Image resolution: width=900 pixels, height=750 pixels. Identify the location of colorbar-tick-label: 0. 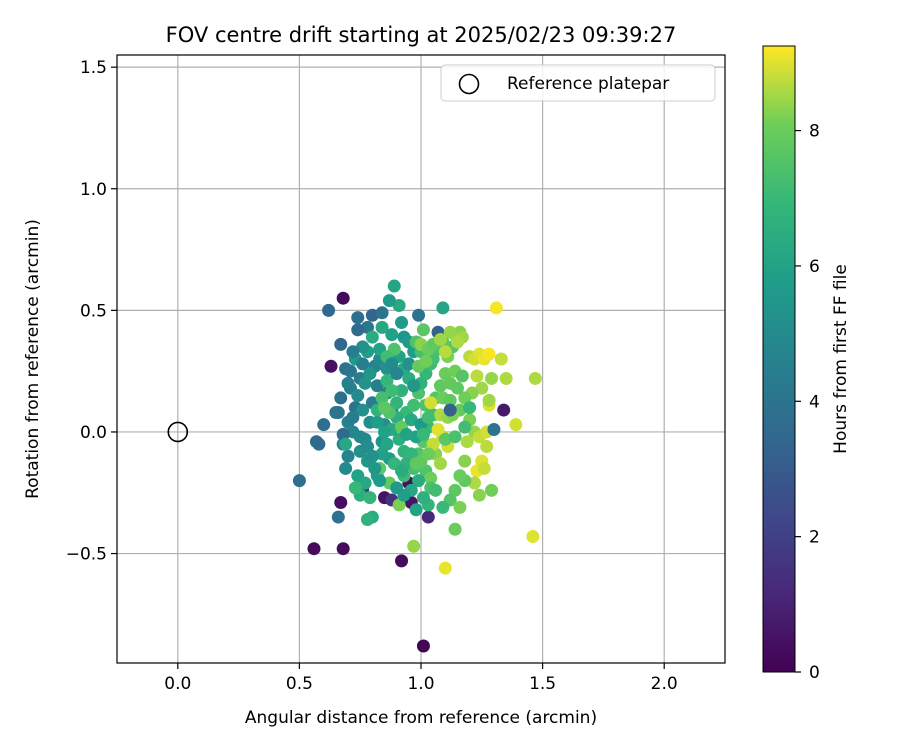
(814, 673).